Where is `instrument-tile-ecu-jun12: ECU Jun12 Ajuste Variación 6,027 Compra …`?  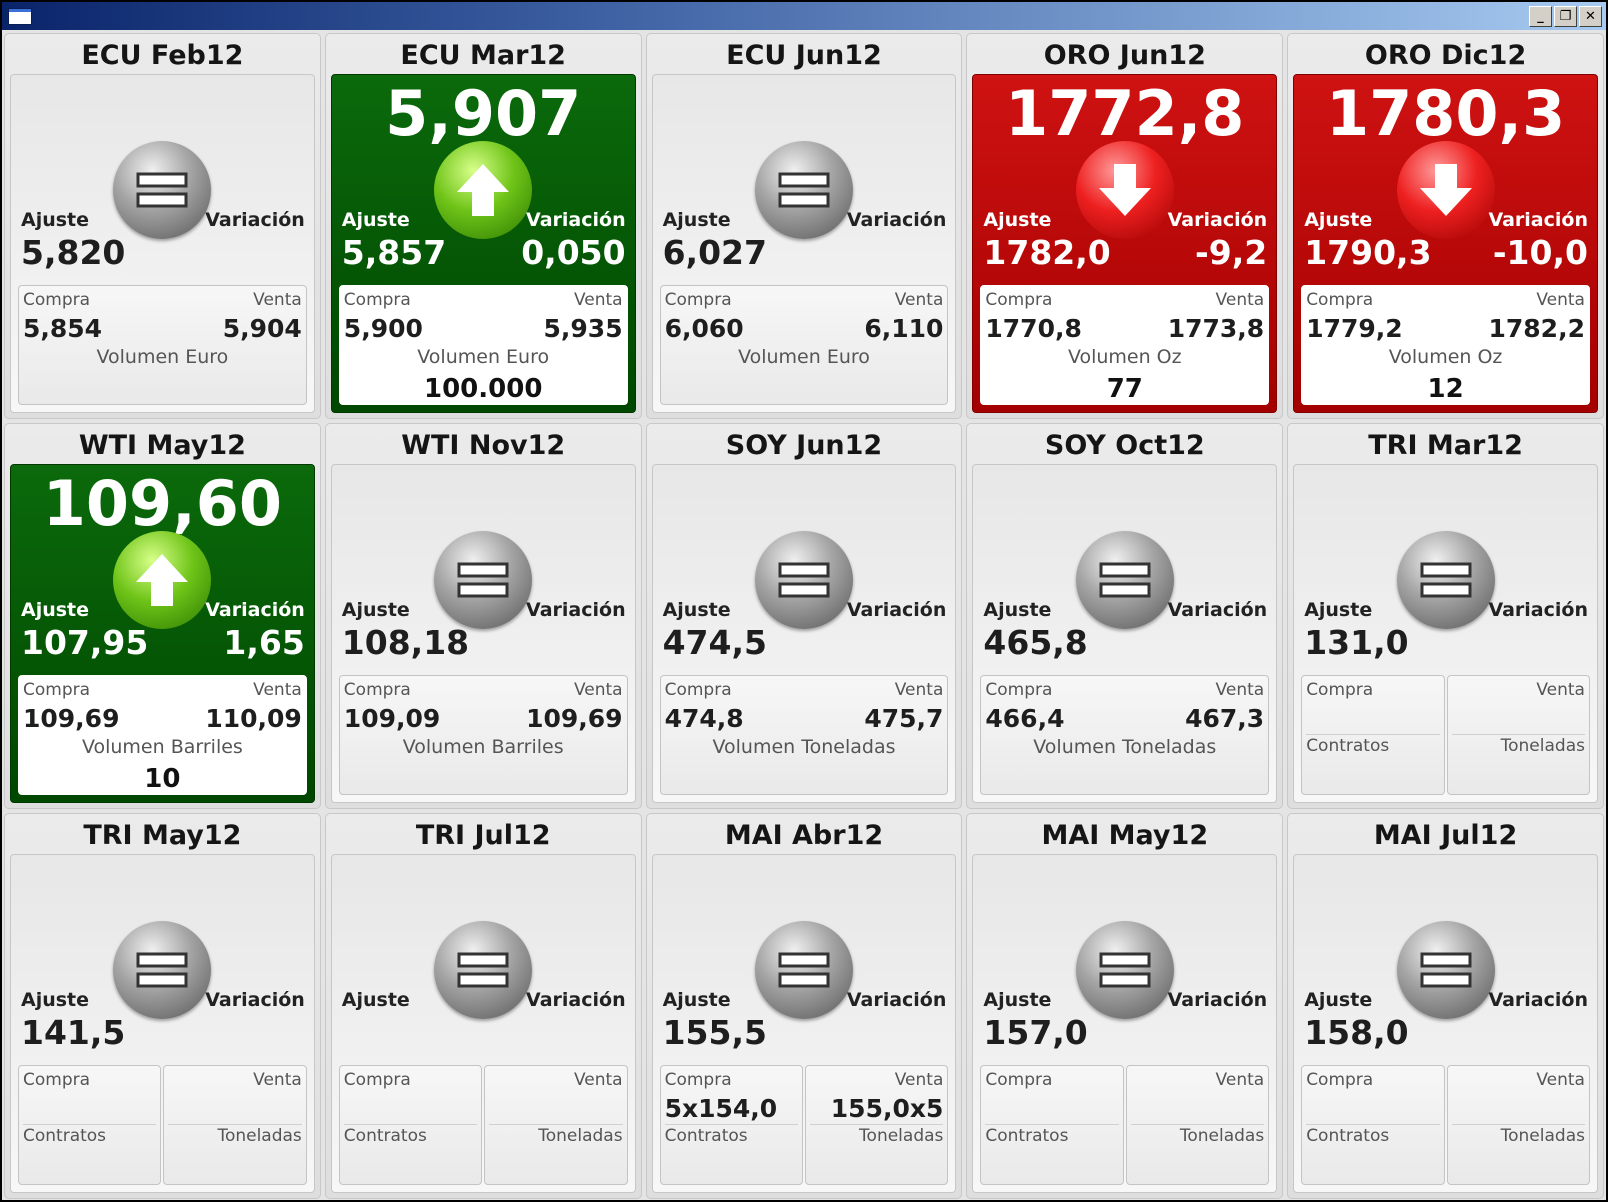 instrument-tile-ecu-jun12: ECU Jun12 Ajuste Variación 6,027 Compra … is located at coordinates (804, 226).